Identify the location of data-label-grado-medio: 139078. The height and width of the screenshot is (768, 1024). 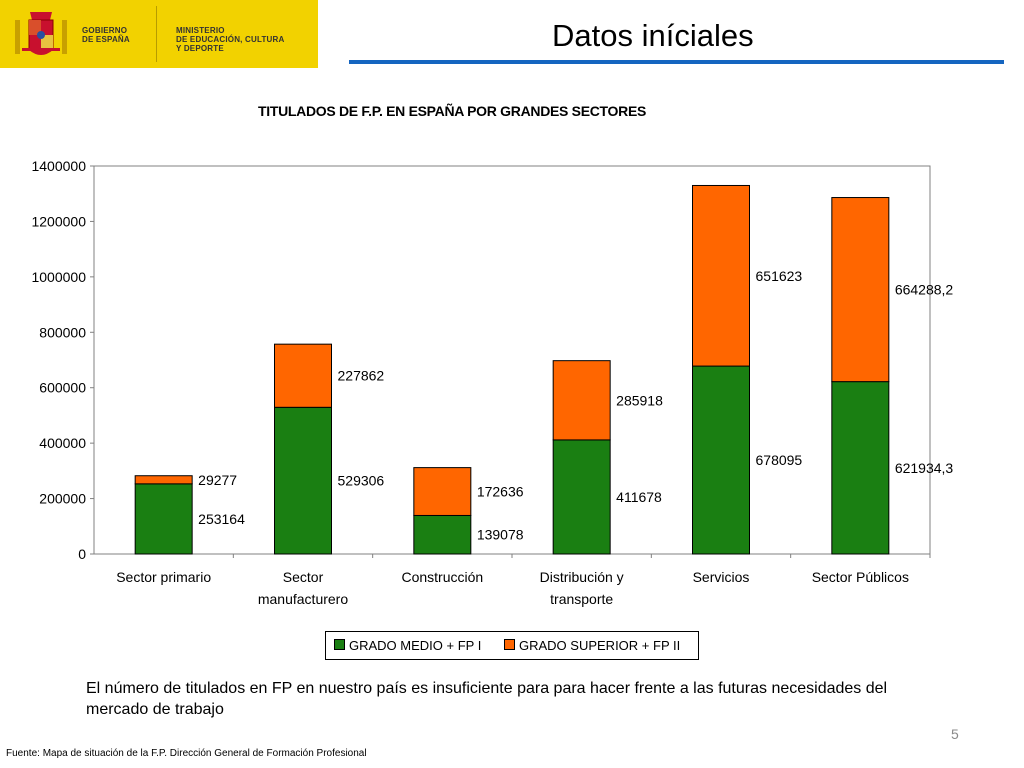
(500, 535).